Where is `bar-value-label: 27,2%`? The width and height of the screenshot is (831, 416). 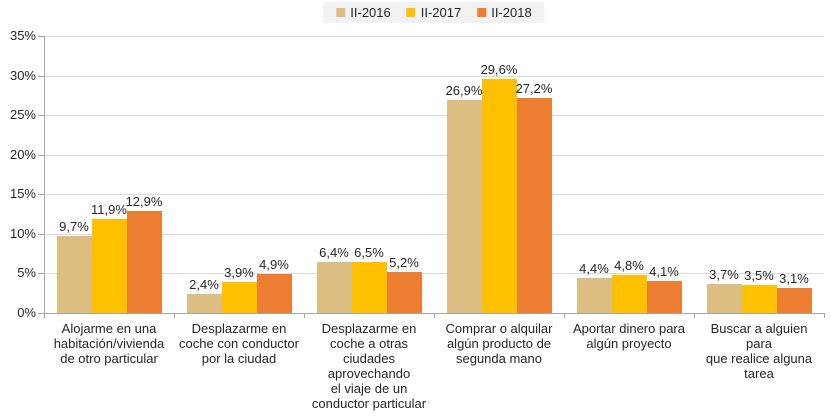
bar-value-label: 27,2% is located at coordinates (534, 88).